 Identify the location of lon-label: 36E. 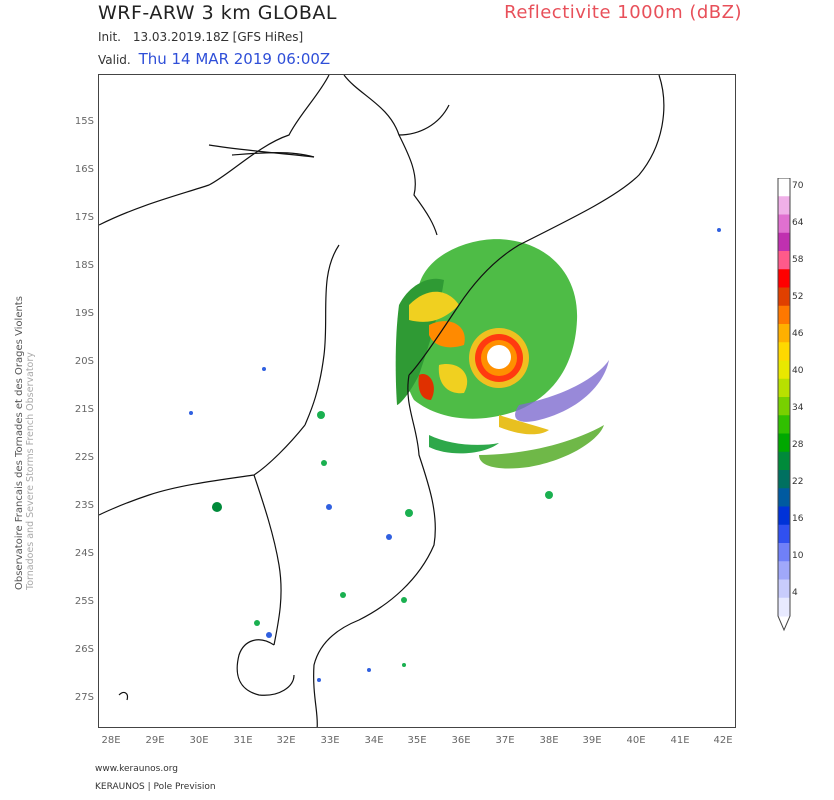
(461, 740).